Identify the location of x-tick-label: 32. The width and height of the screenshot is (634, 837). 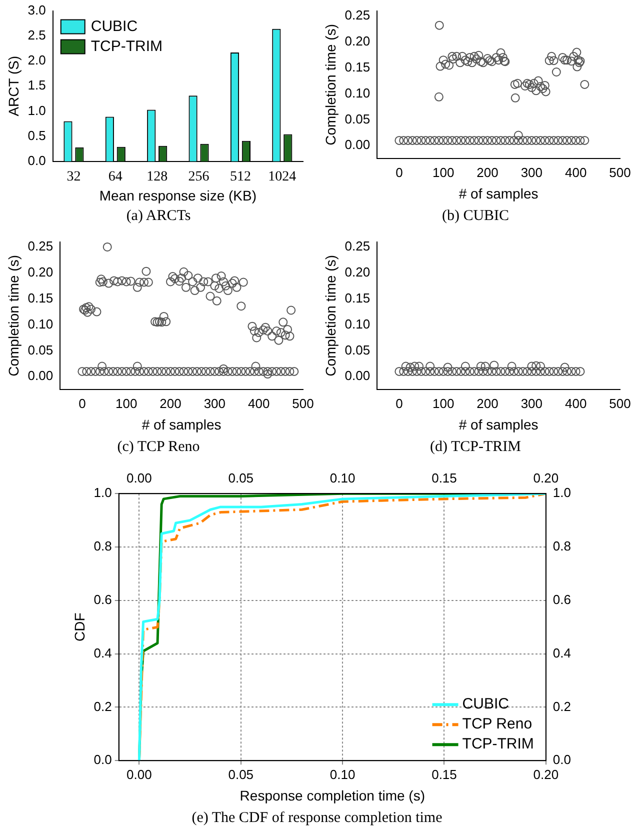
(73, 176).